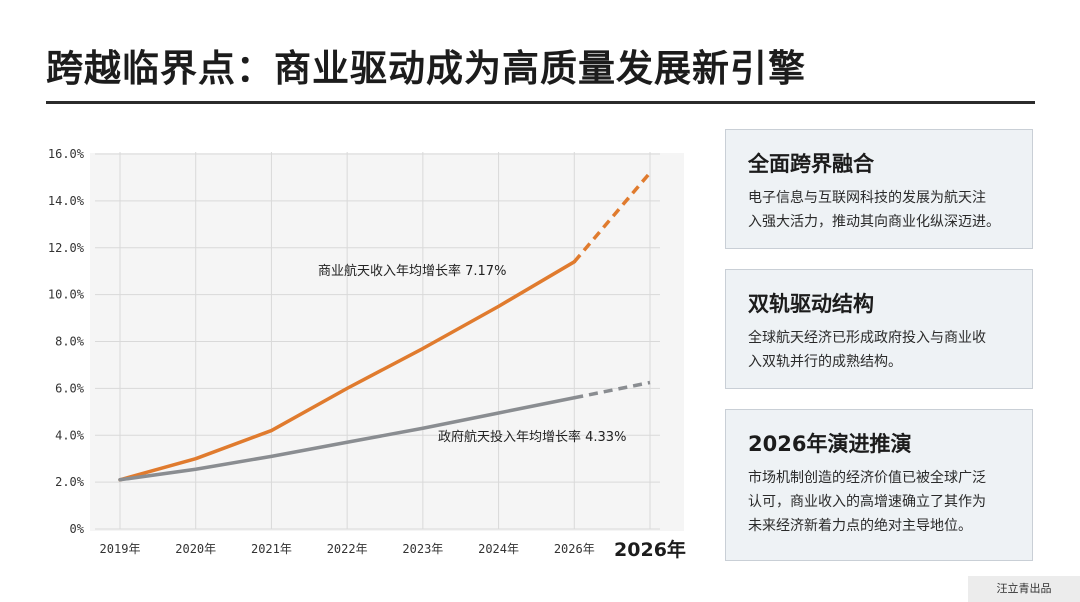 The height and width of the screenshot is (602, 1080). I want to click on card-line: 市场机制创造的经济价值已被全球广泛, so click(867, 478).